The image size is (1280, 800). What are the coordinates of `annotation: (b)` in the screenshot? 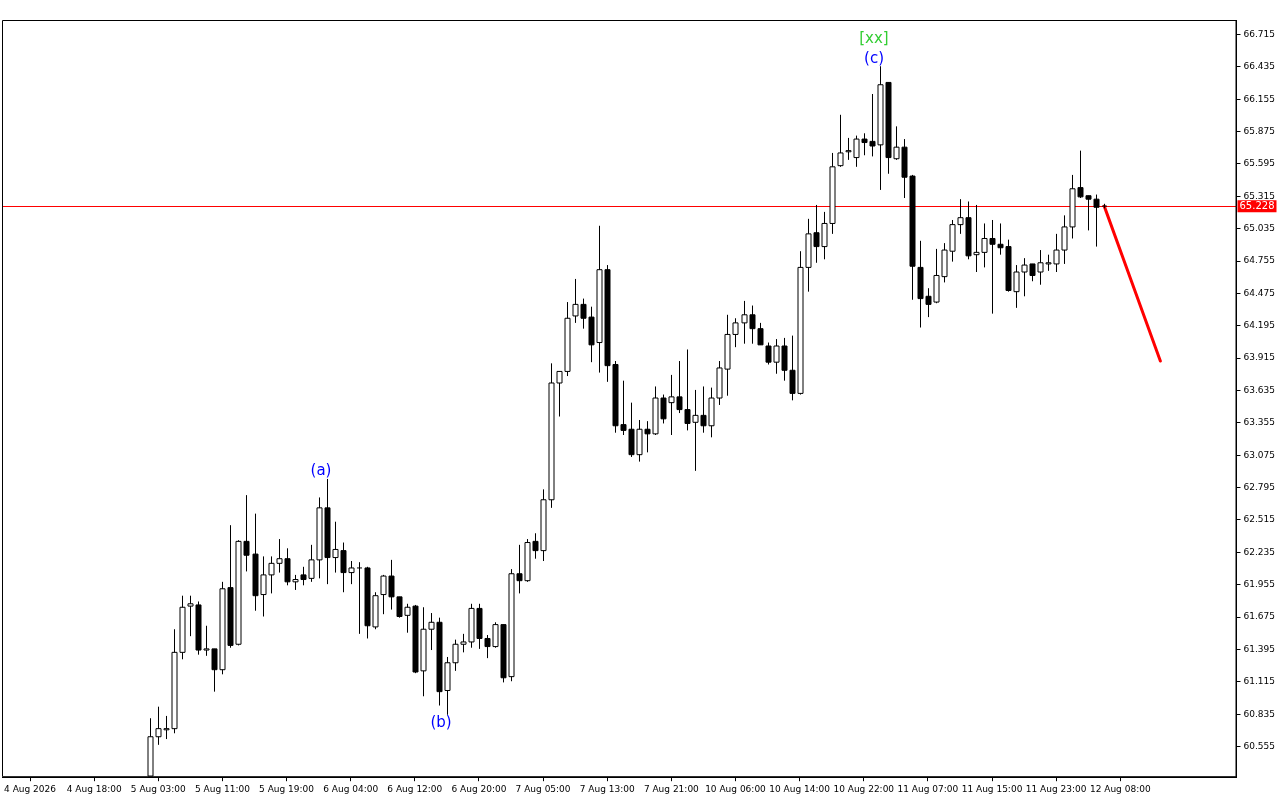 It's located at (441, 721).